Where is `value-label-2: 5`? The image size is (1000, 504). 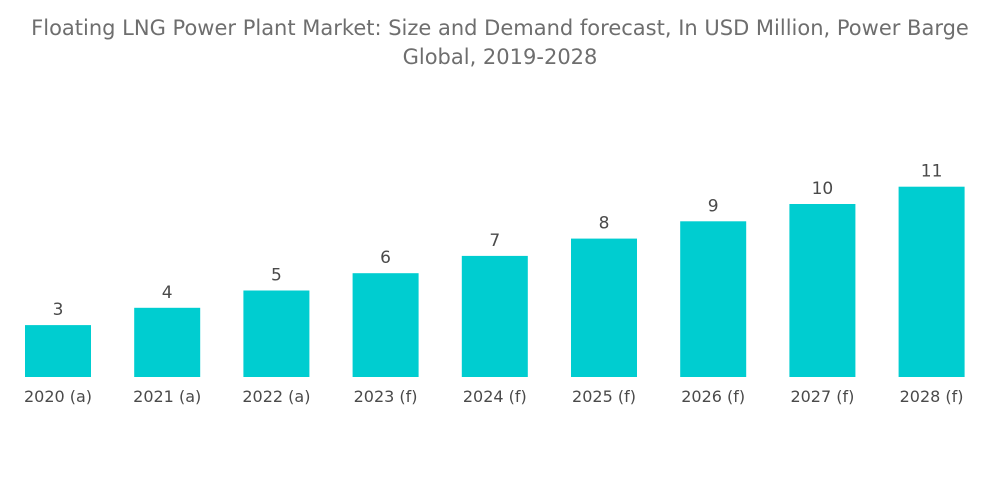
value-label-2: 5 is located at coordinates (276, 276).